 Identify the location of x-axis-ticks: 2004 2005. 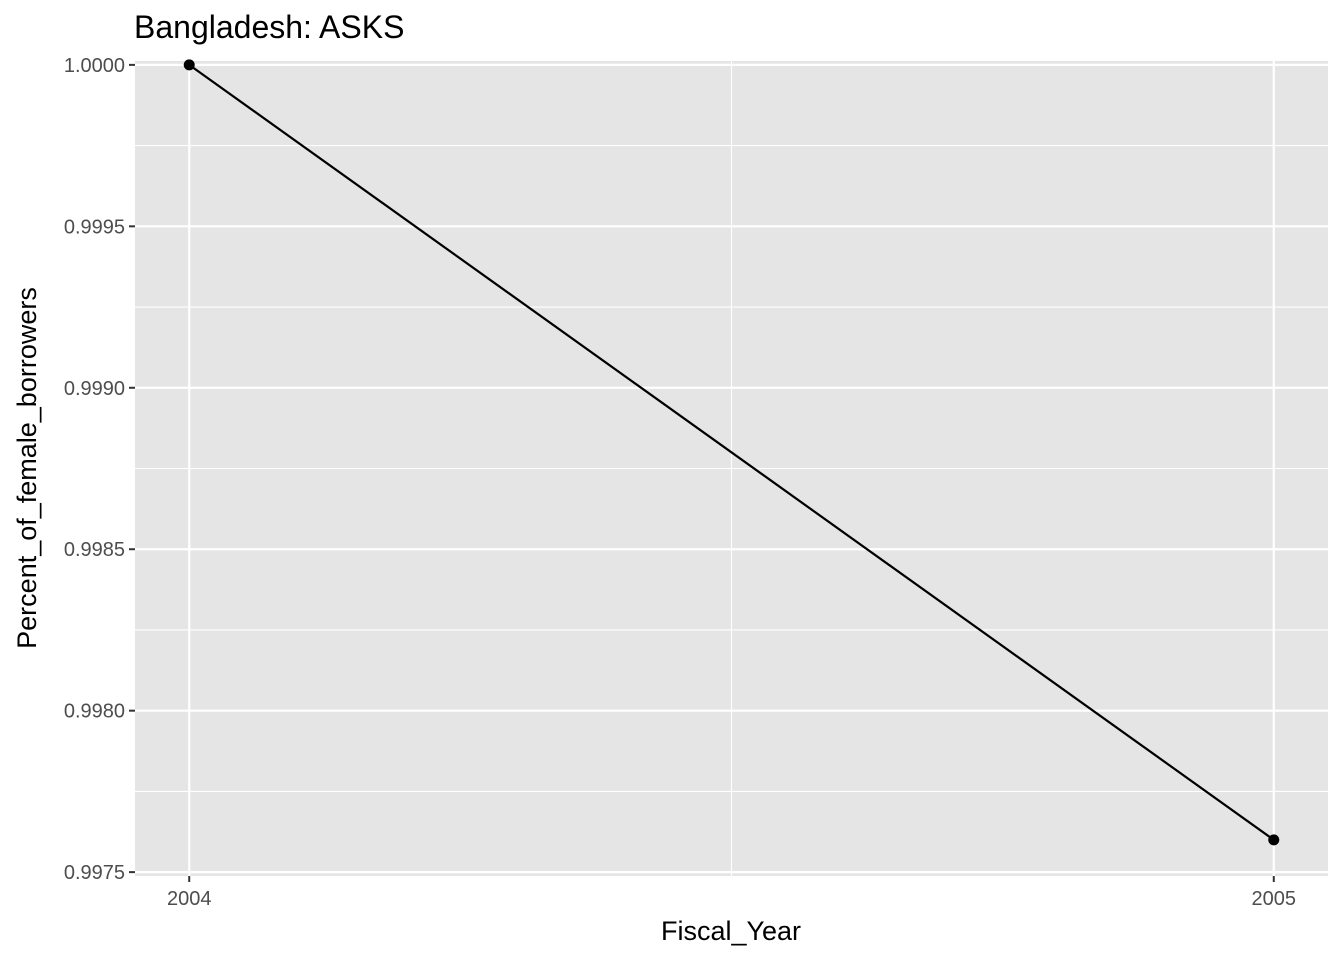
(731, 893).